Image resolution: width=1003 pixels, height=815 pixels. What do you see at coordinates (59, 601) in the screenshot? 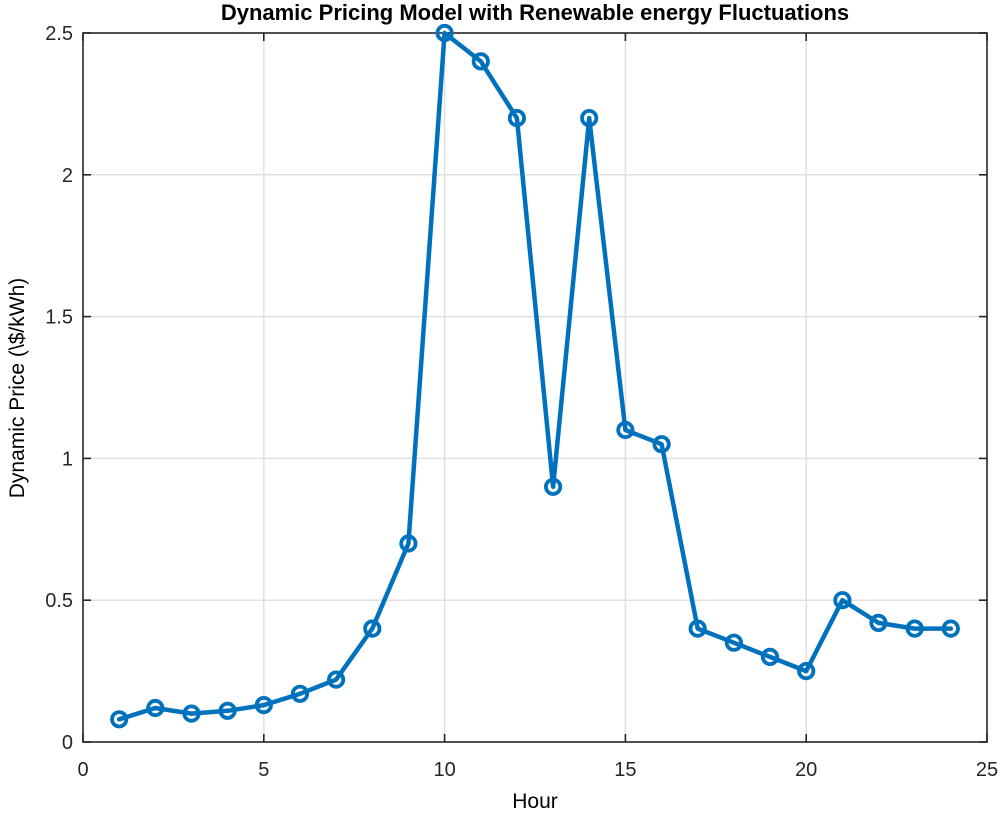
I see `y-tick-label: 0.5` at bounding box center [59, 601].